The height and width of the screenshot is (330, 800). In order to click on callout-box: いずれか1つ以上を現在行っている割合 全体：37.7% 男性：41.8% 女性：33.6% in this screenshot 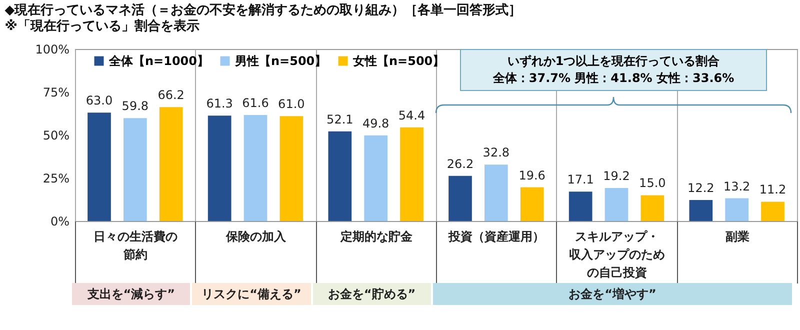, I will do `click(613, 70)`.